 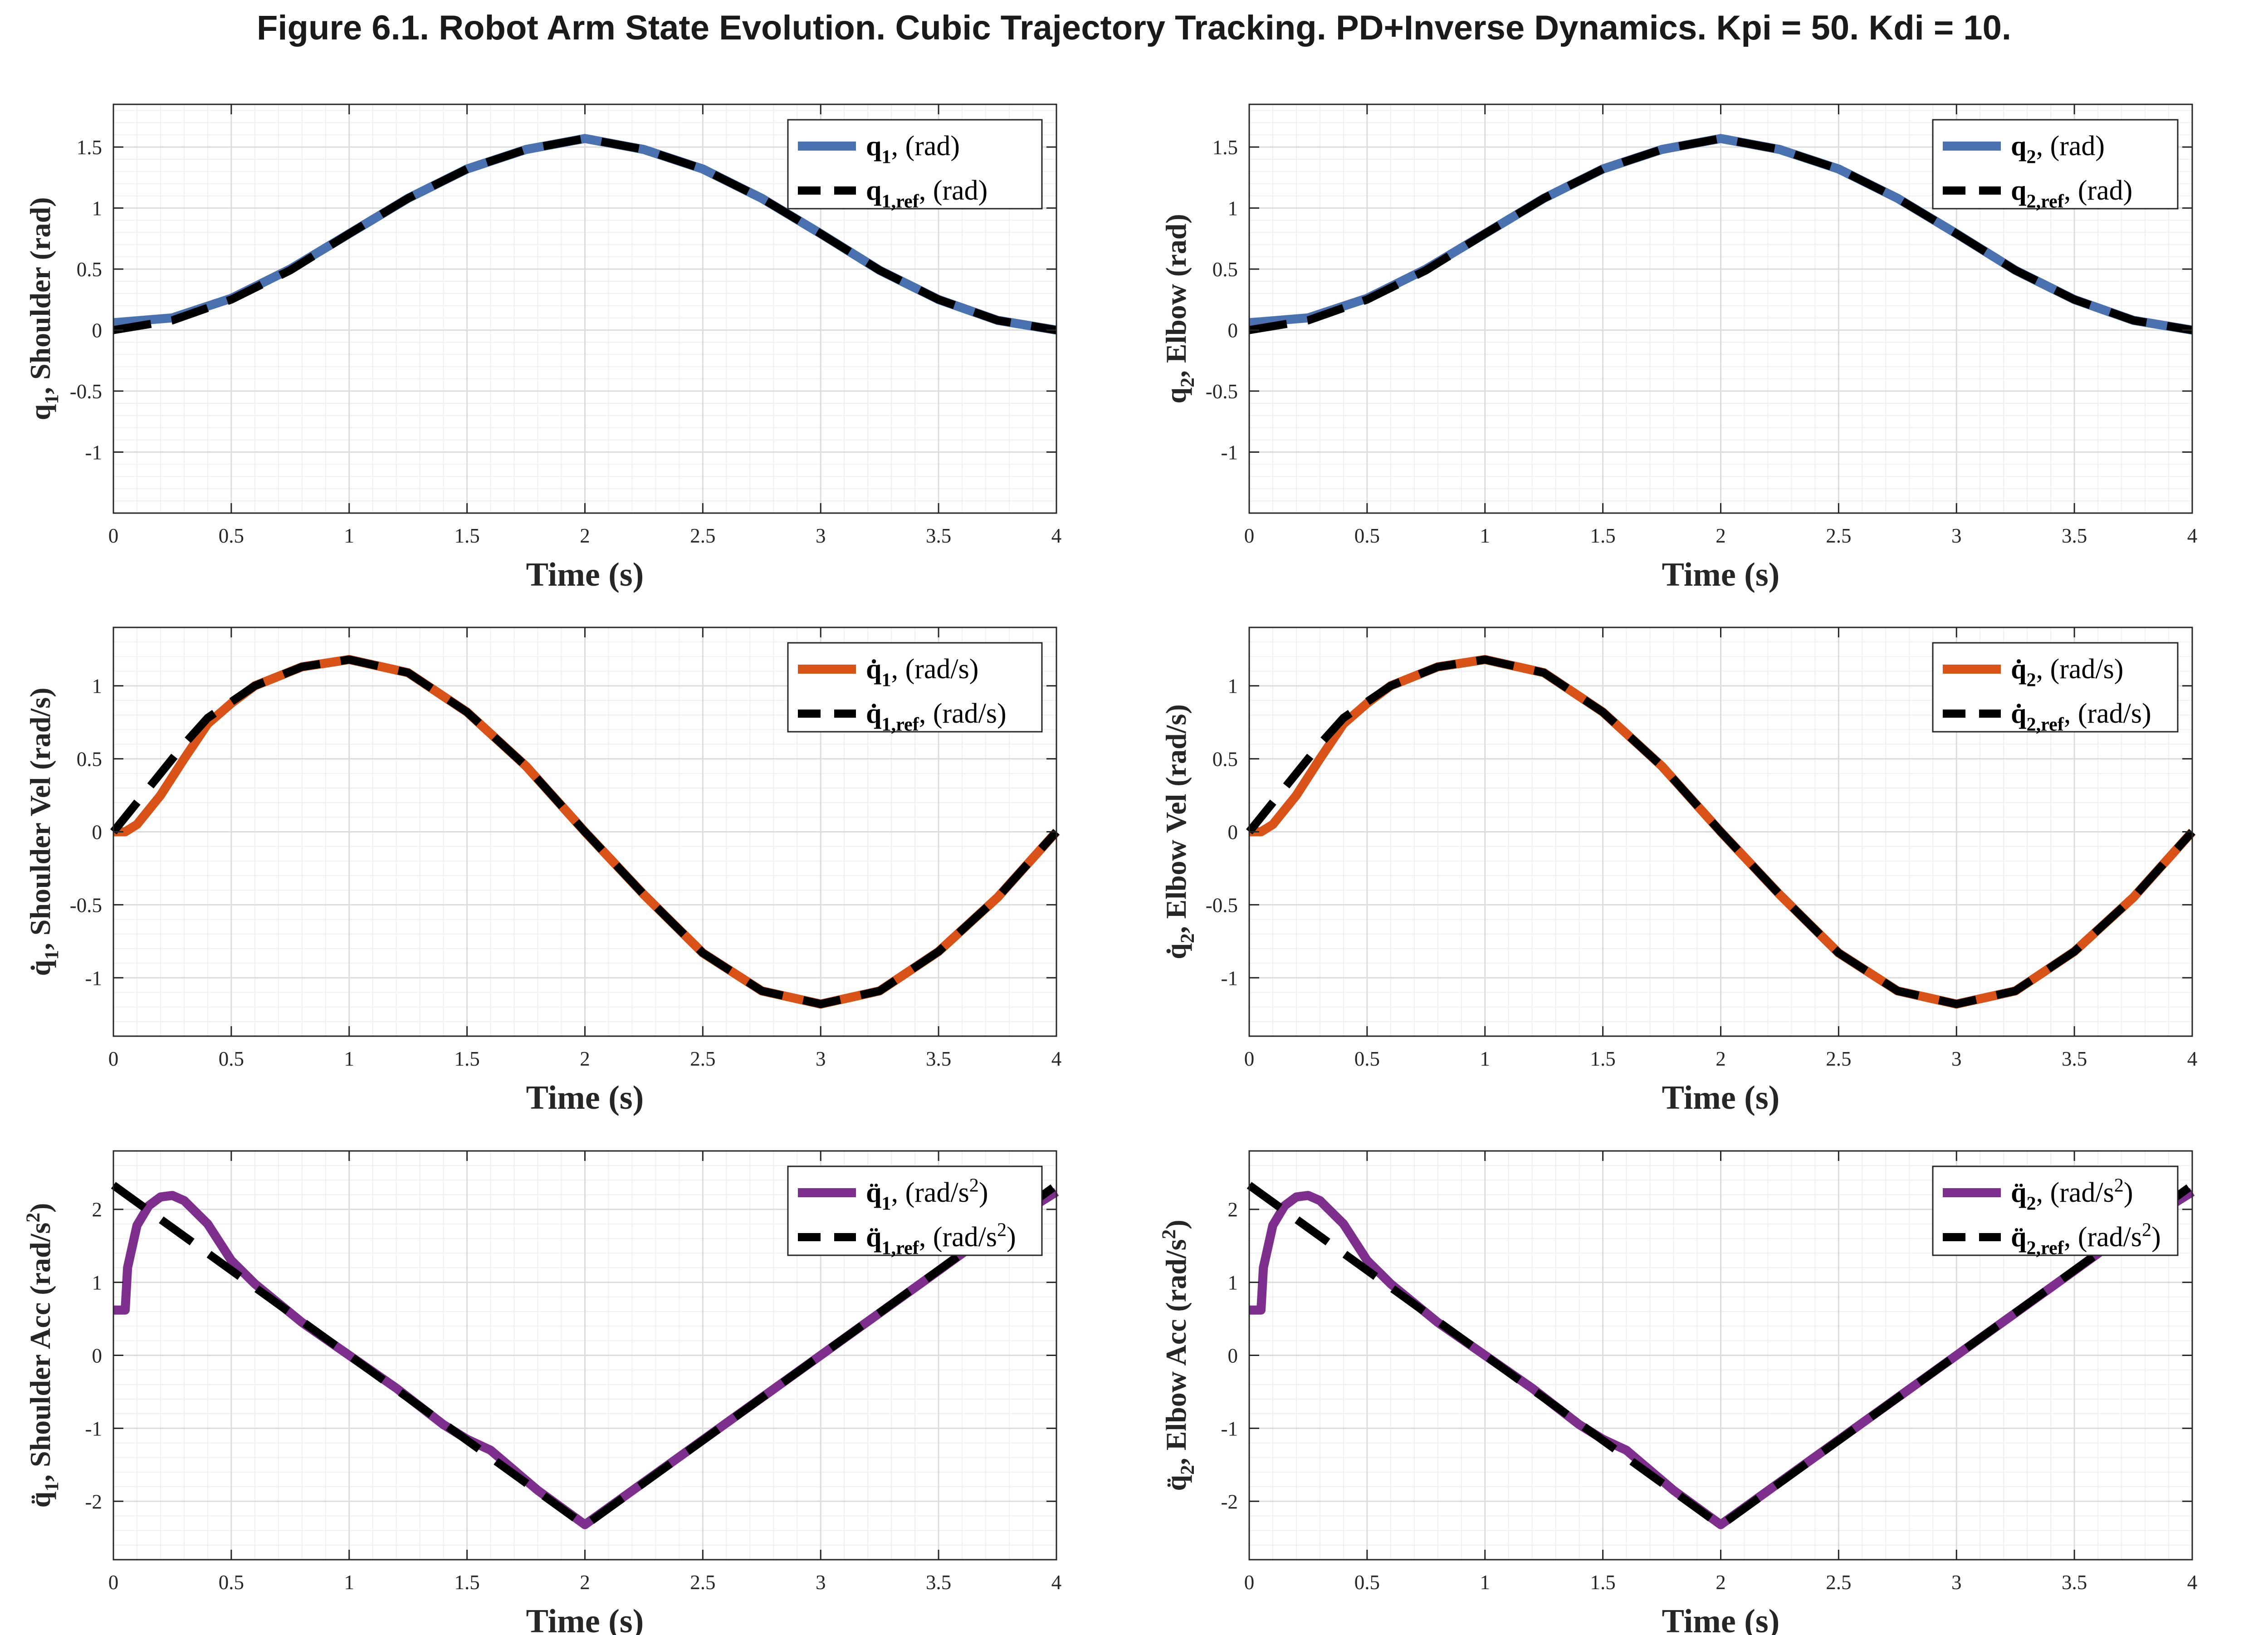 What do you see at coordinates (1233, 1210) in the screenshot?
I see `y-tick-label: 2` at bounding box center [1233, 1210].